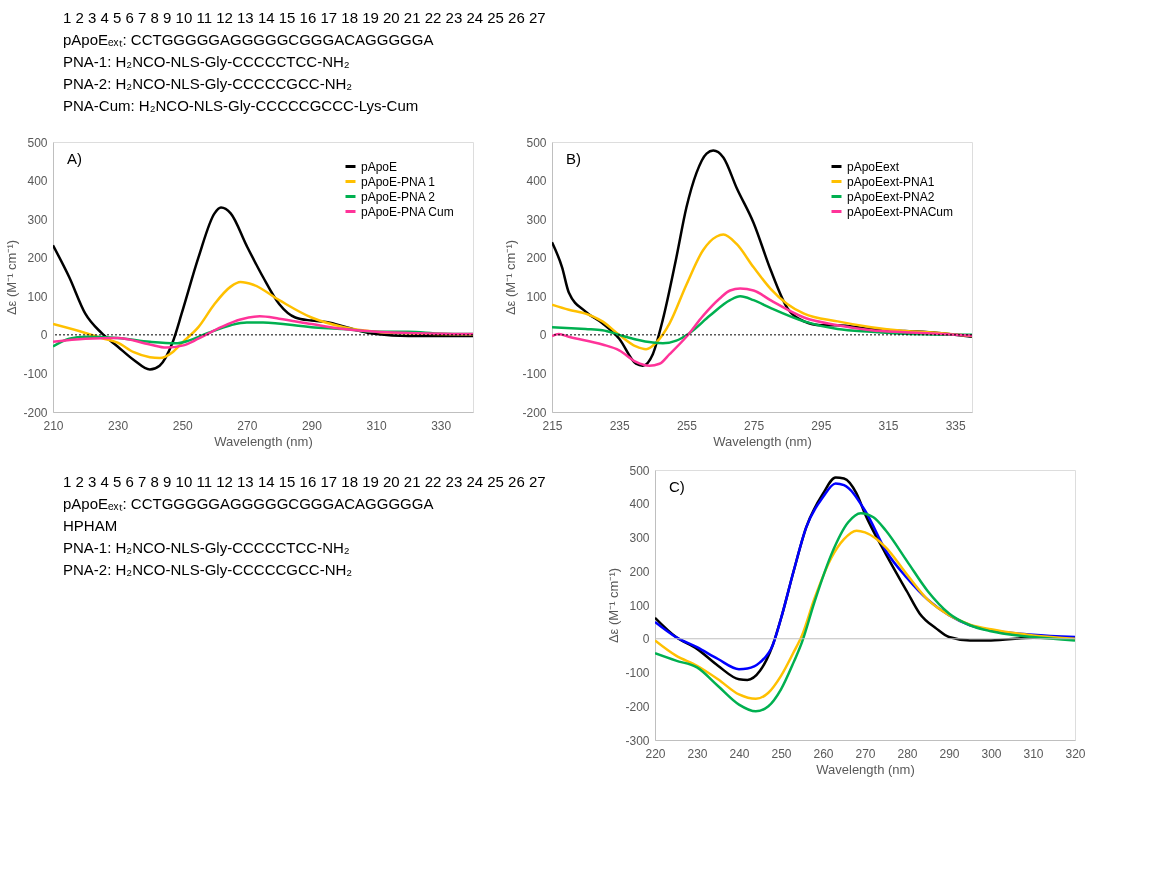 The height and width of the screenshot is (894, 1161). I want to click on legend-label: pApoEext-PNA1, so click(891, 181).